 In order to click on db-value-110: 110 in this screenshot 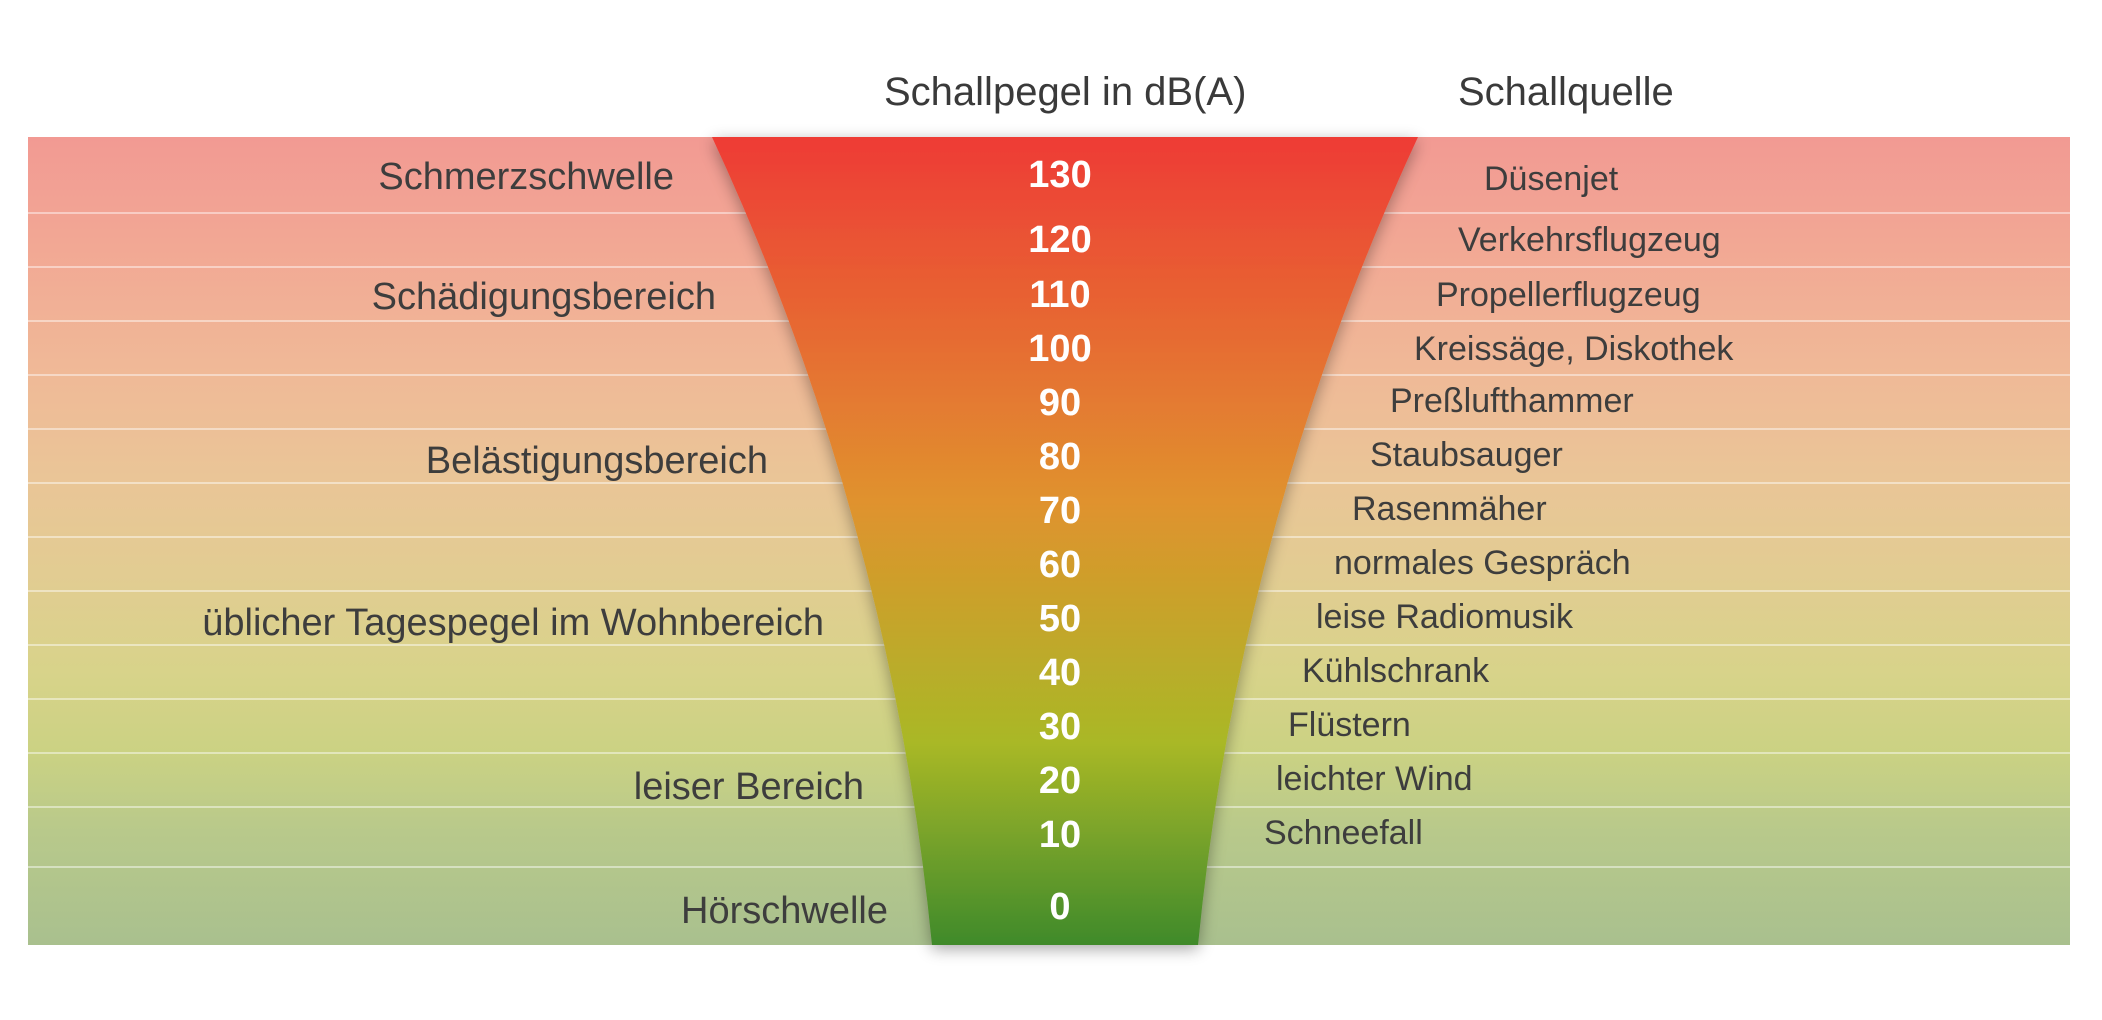, I will do `click(1060, 295)`.